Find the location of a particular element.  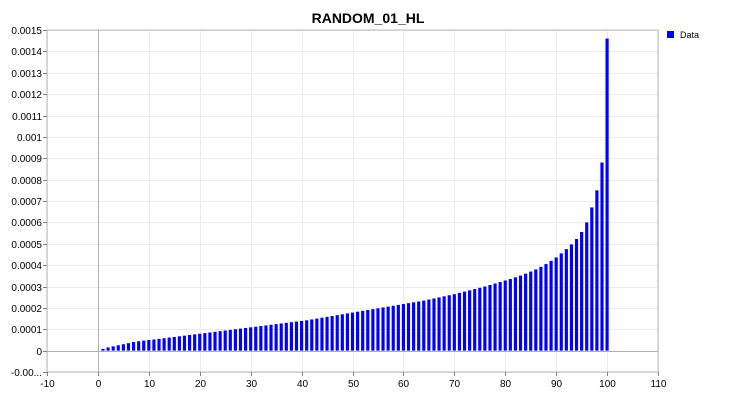

x-tick-label: 90 is located at coordinates (557, 384).